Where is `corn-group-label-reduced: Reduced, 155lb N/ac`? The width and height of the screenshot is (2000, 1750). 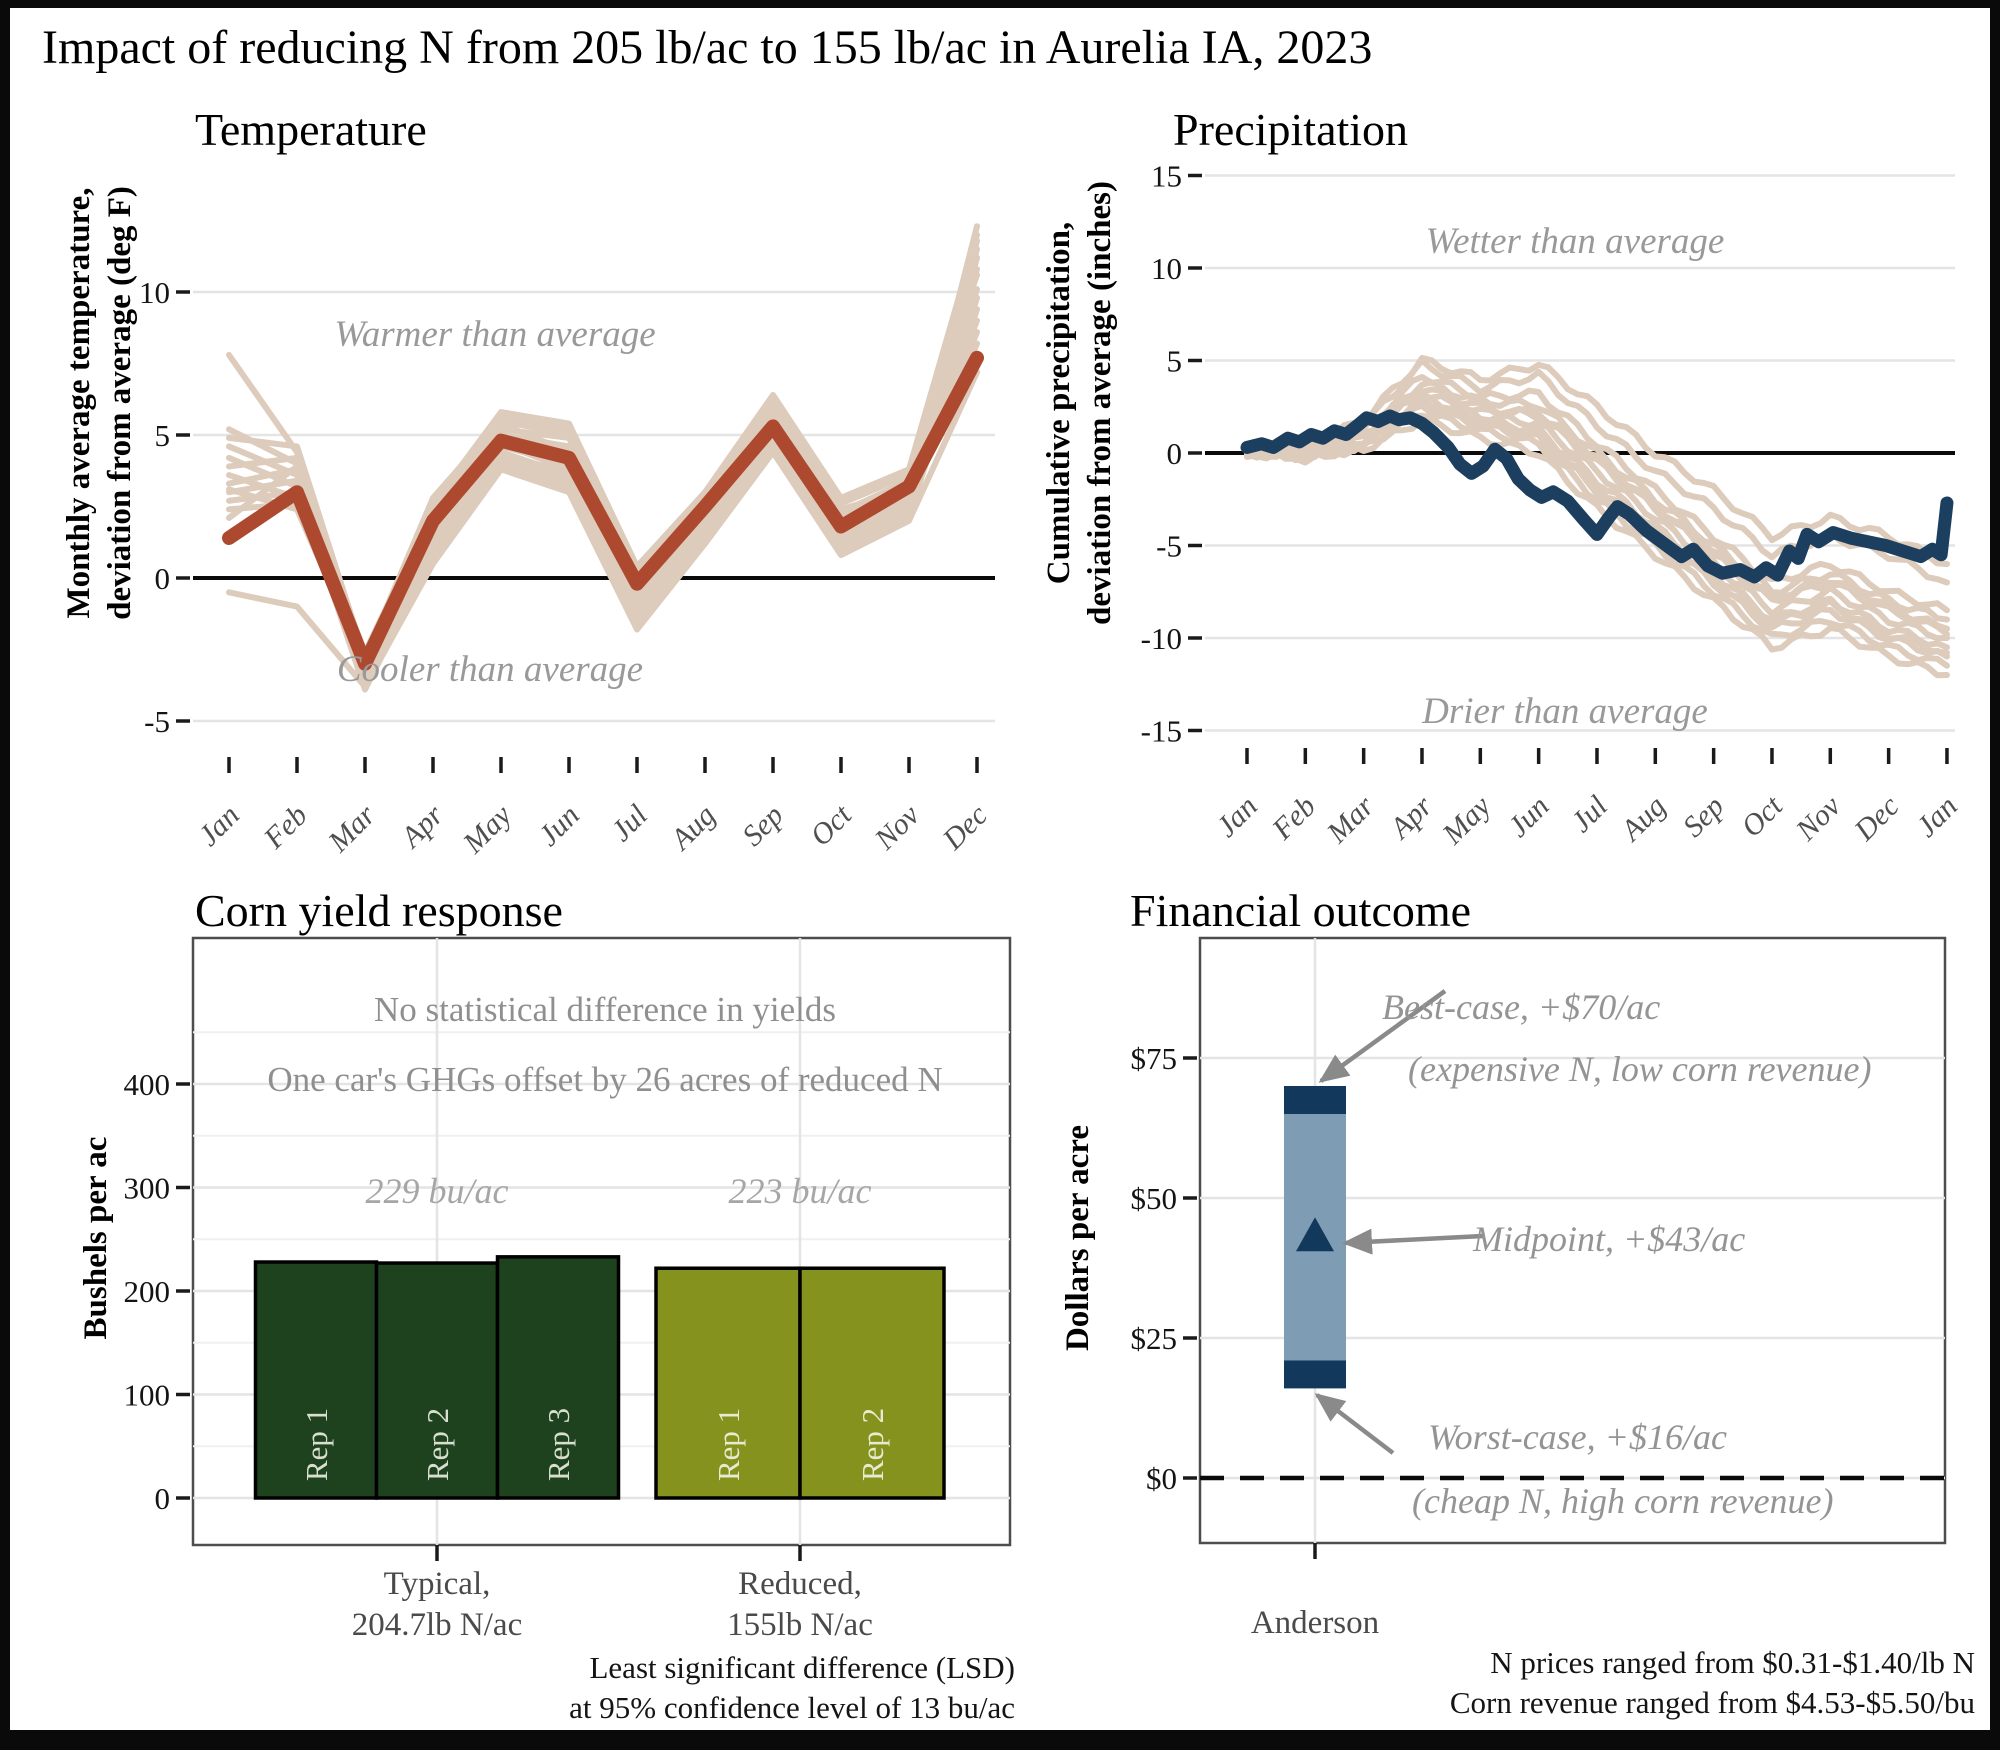
corn-group-label-reduced: Reduced, 155lb N/ac is located at coordinates (800, 1605).